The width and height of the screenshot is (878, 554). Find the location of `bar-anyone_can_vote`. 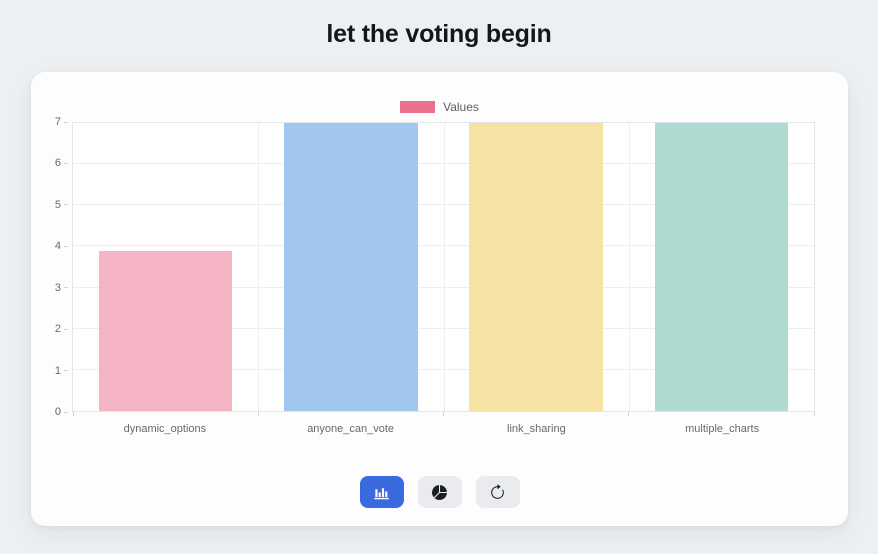

bar-anyone_can_vote is located at coordinates (351, 267).